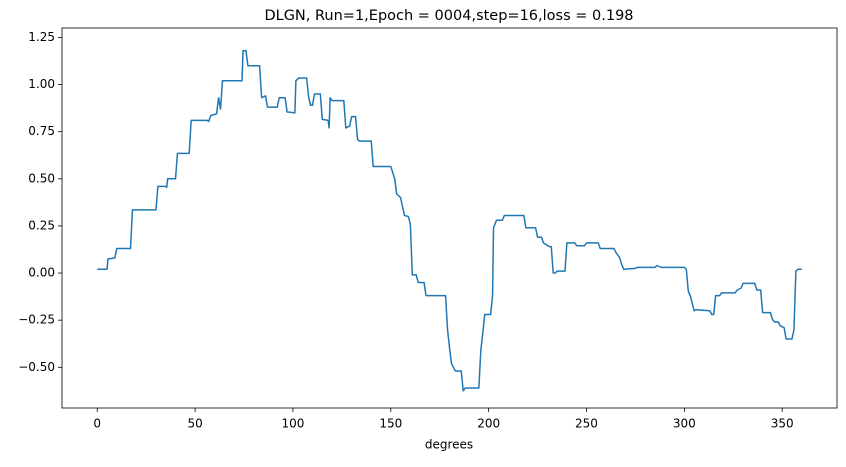 This screenshot has width=846, height=467. What do you see at coordinates (390, 424) in the screenshot?
I see `x-tick-label: 150` at bounding box center [390, 424].